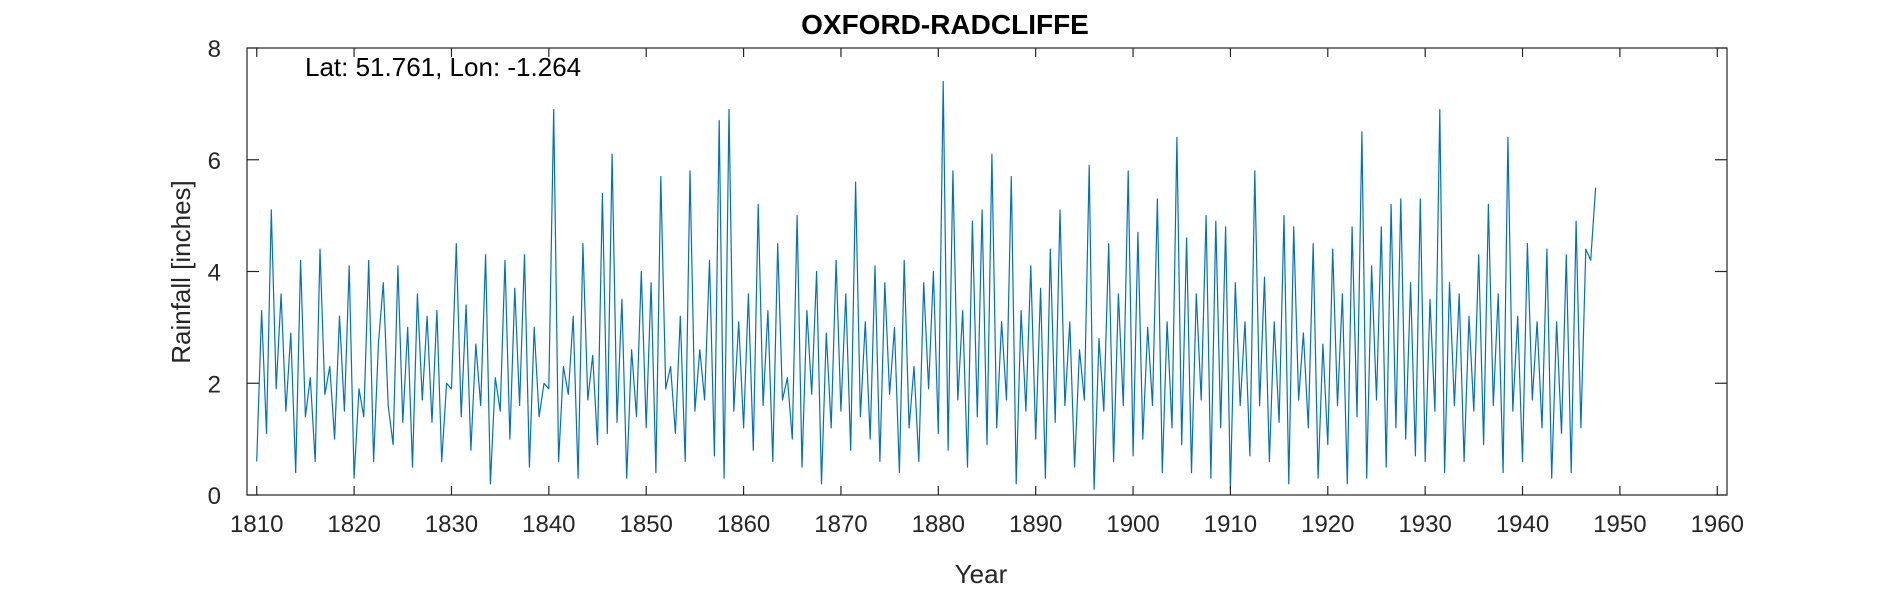 The image size is (1890, 591). Describe the element at coordinates (840, 524) in the screenshot. I see `x-tick-label: 1870` at that location.